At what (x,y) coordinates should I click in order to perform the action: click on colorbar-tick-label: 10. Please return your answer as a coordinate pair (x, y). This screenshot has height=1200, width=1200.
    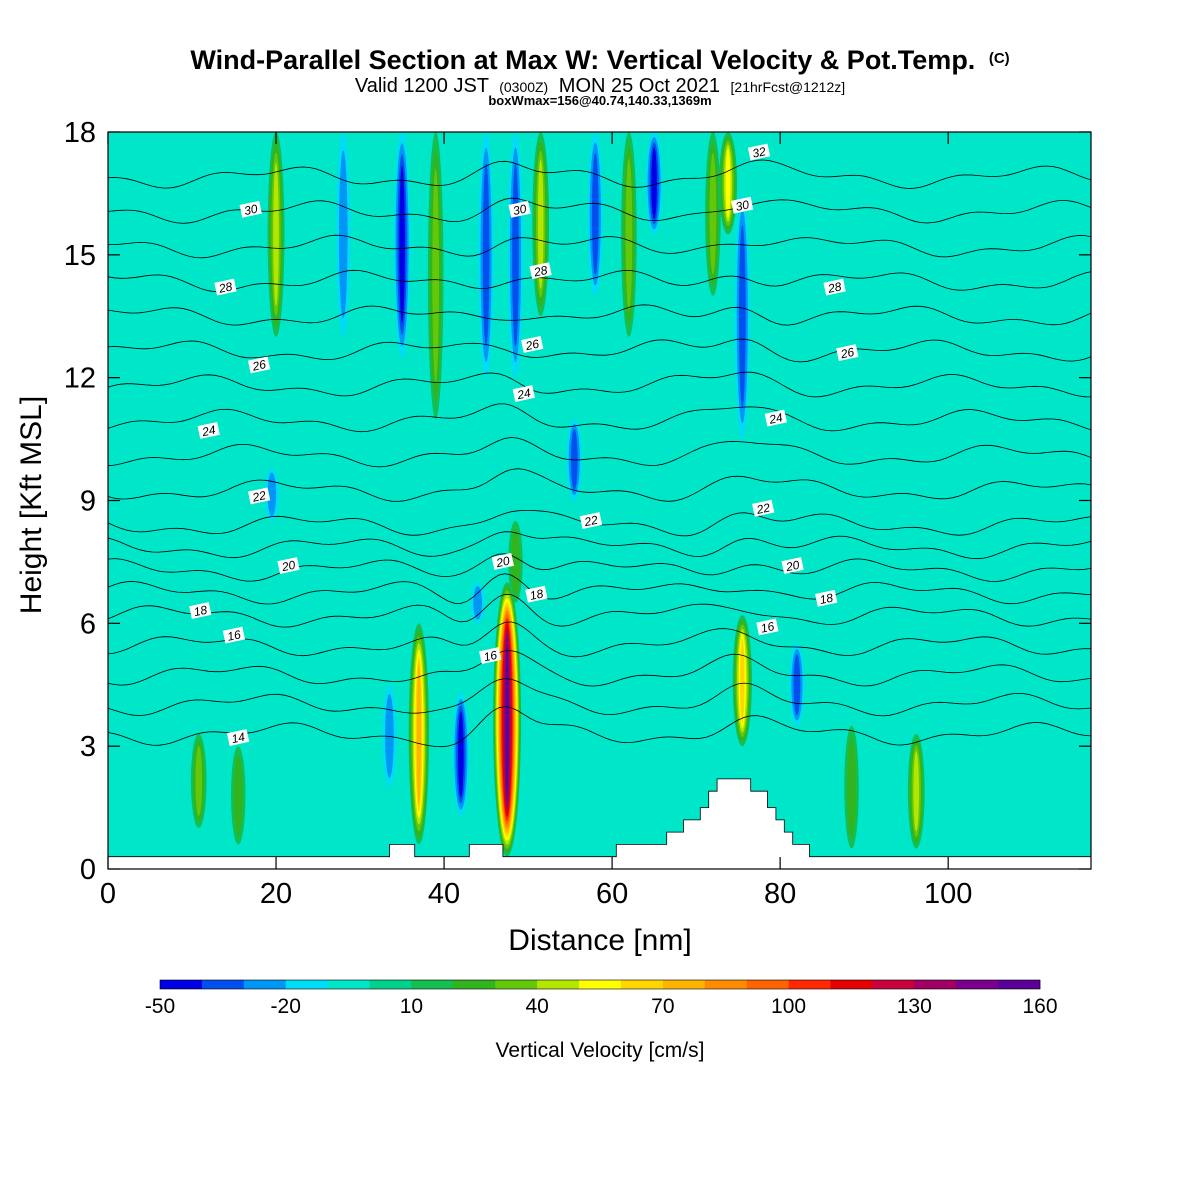
    Looking at the image, I should click on (411, 1006).